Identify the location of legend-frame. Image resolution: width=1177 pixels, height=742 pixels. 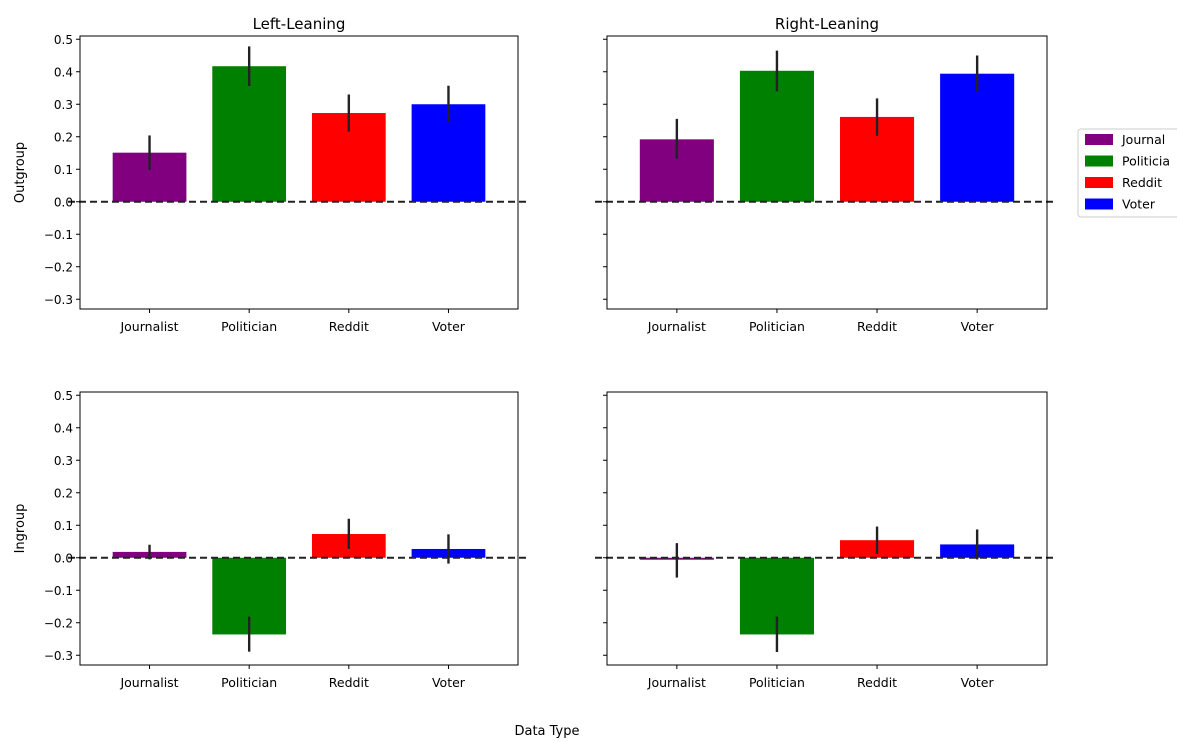
(1127, 173).